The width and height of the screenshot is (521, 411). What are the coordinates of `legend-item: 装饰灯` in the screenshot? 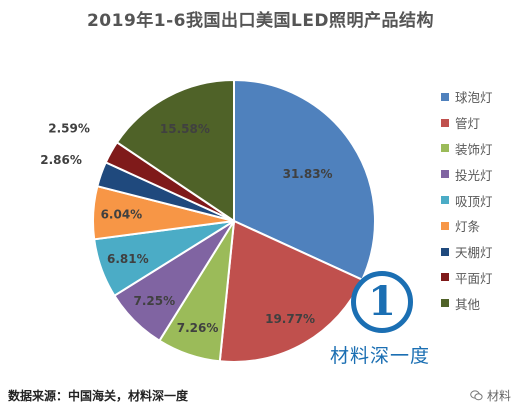 It's located at (480, 149).